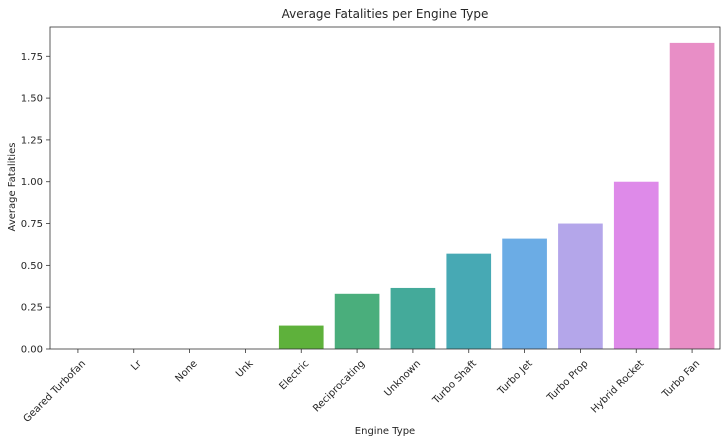 The width and height of the screenshot is (727, 447). I want to click on bar-unknown, so click(413, 318).